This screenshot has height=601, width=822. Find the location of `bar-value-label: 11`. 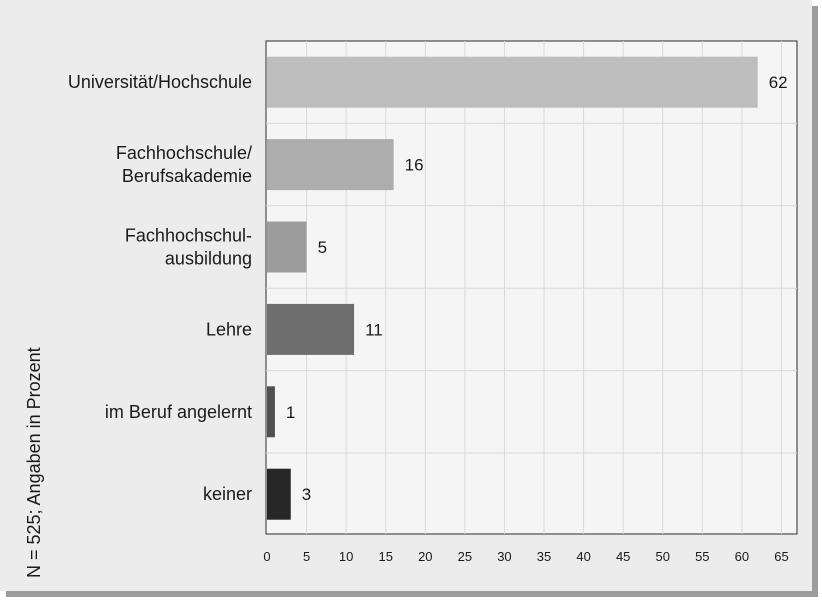

bar-value-label: 11 is located at coordinates (374, 329).